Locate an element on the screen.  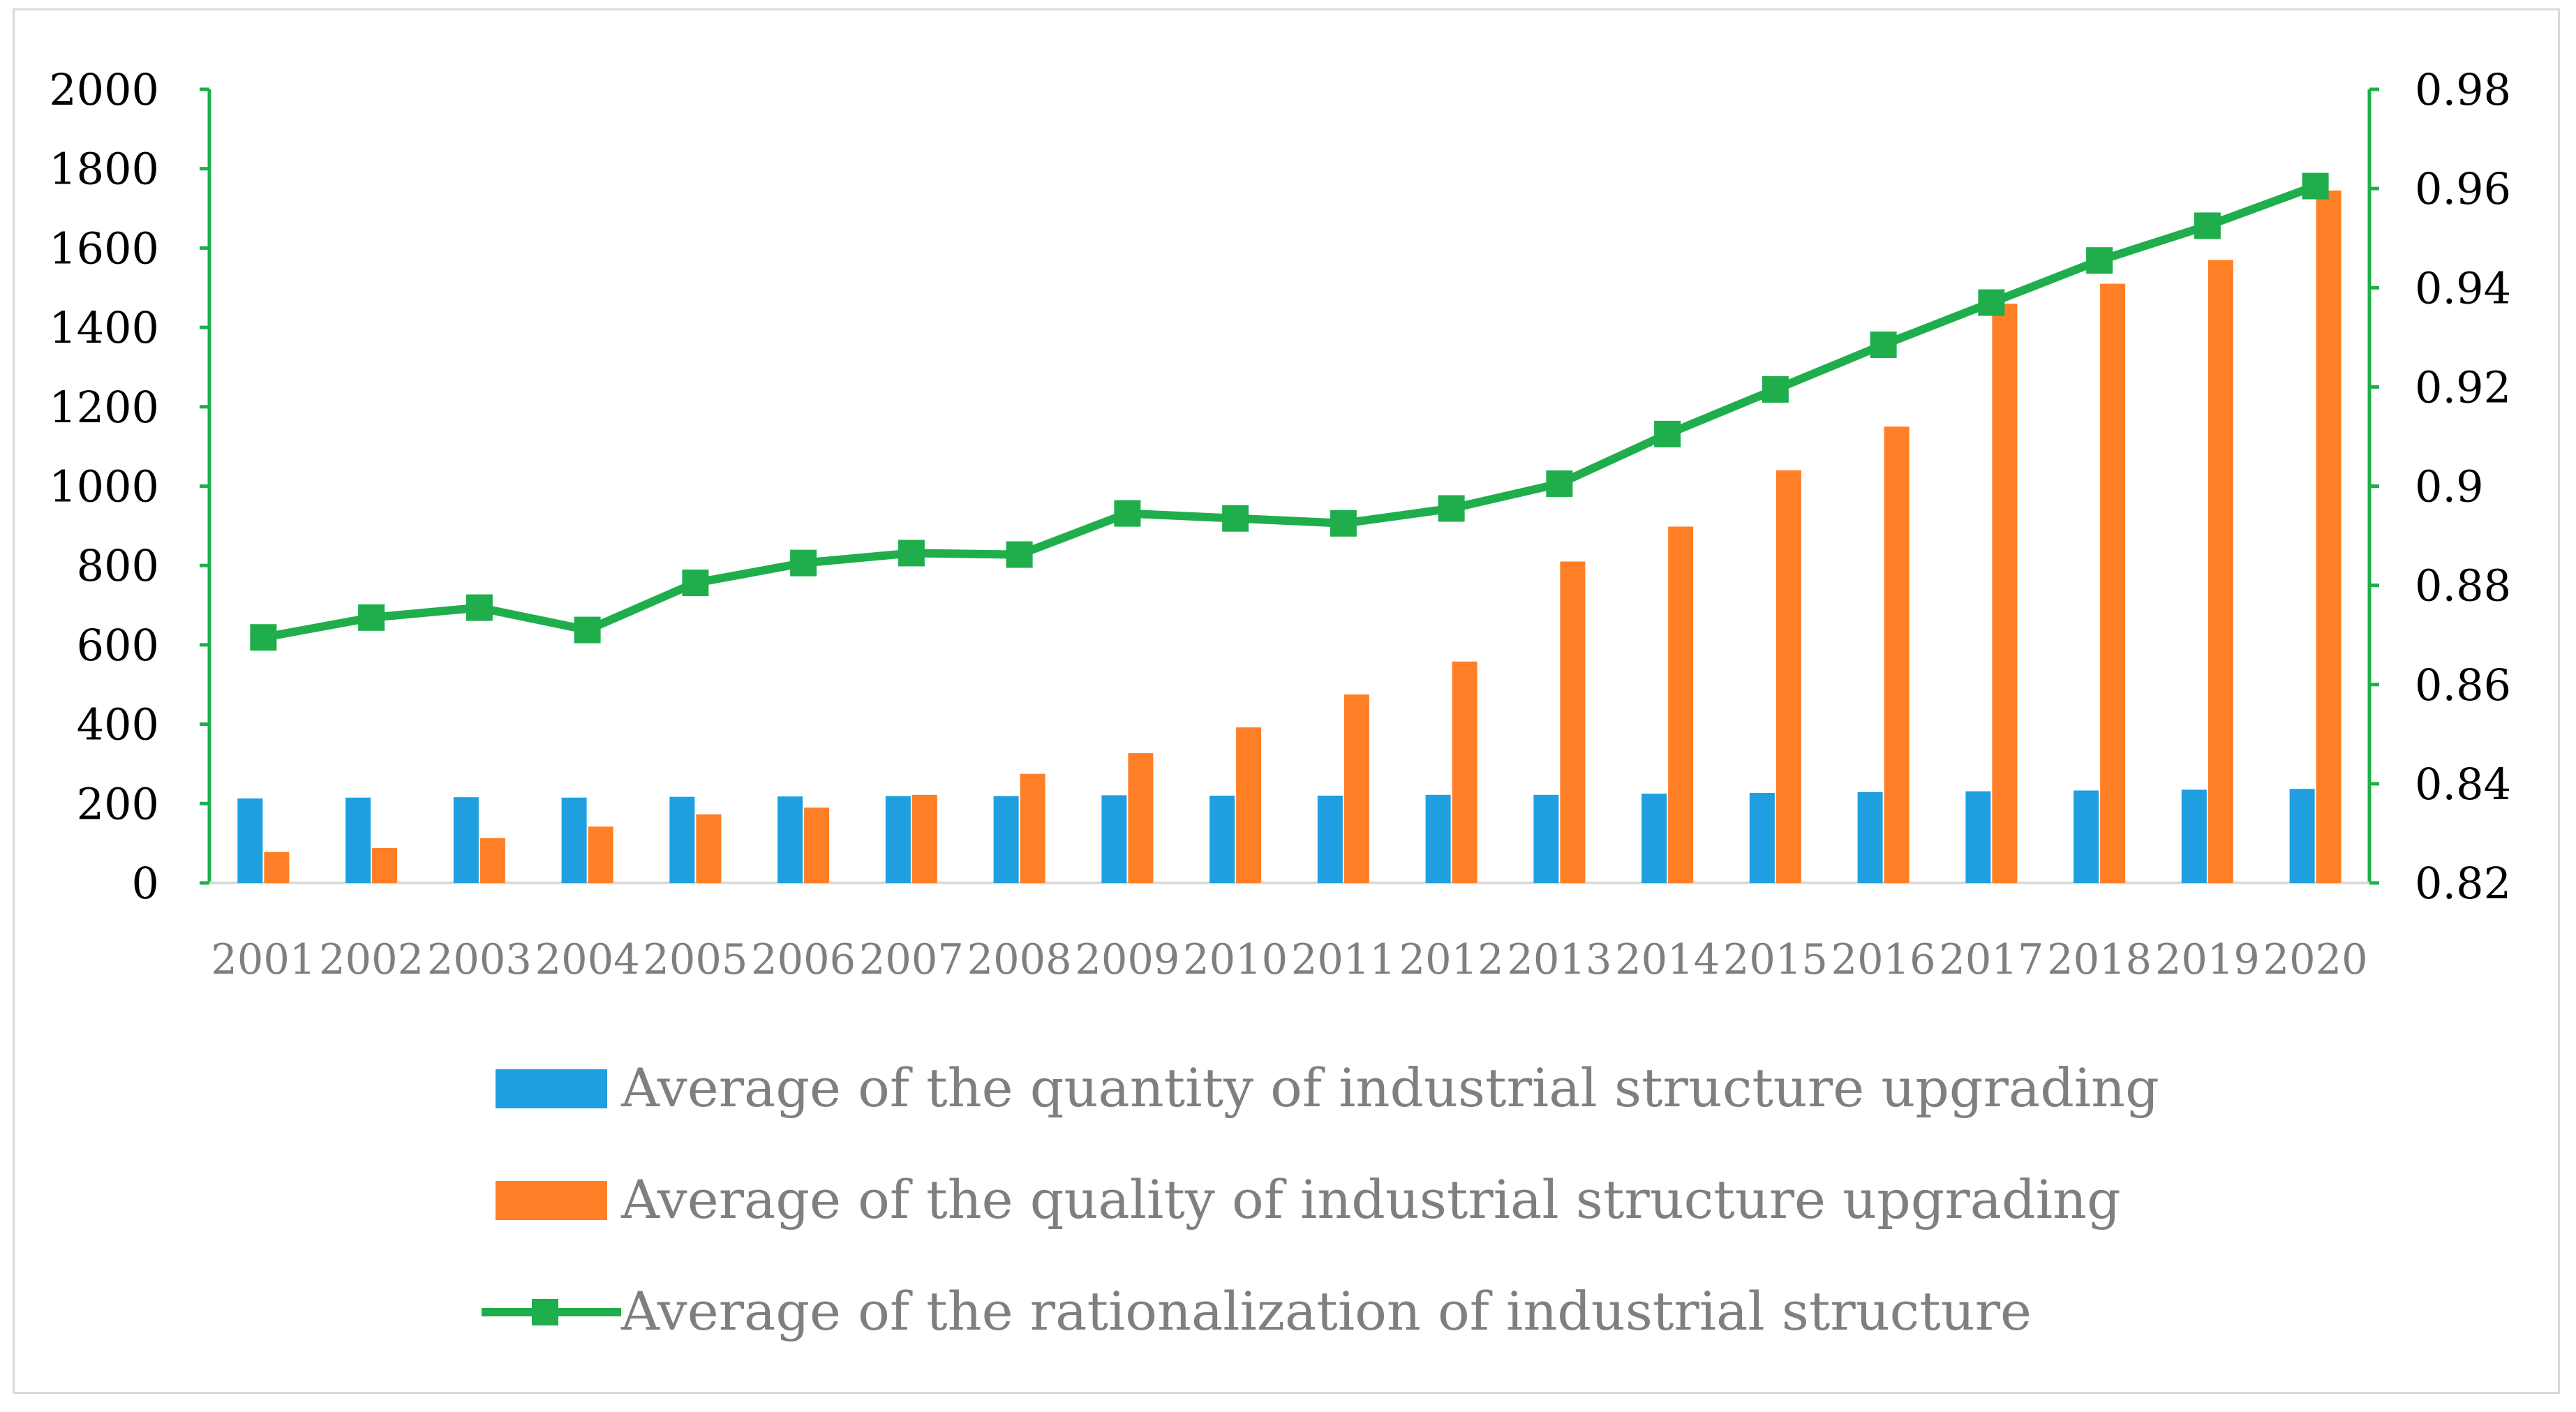
x-tick-label: 2012 is located at coordinates (1451, 959).